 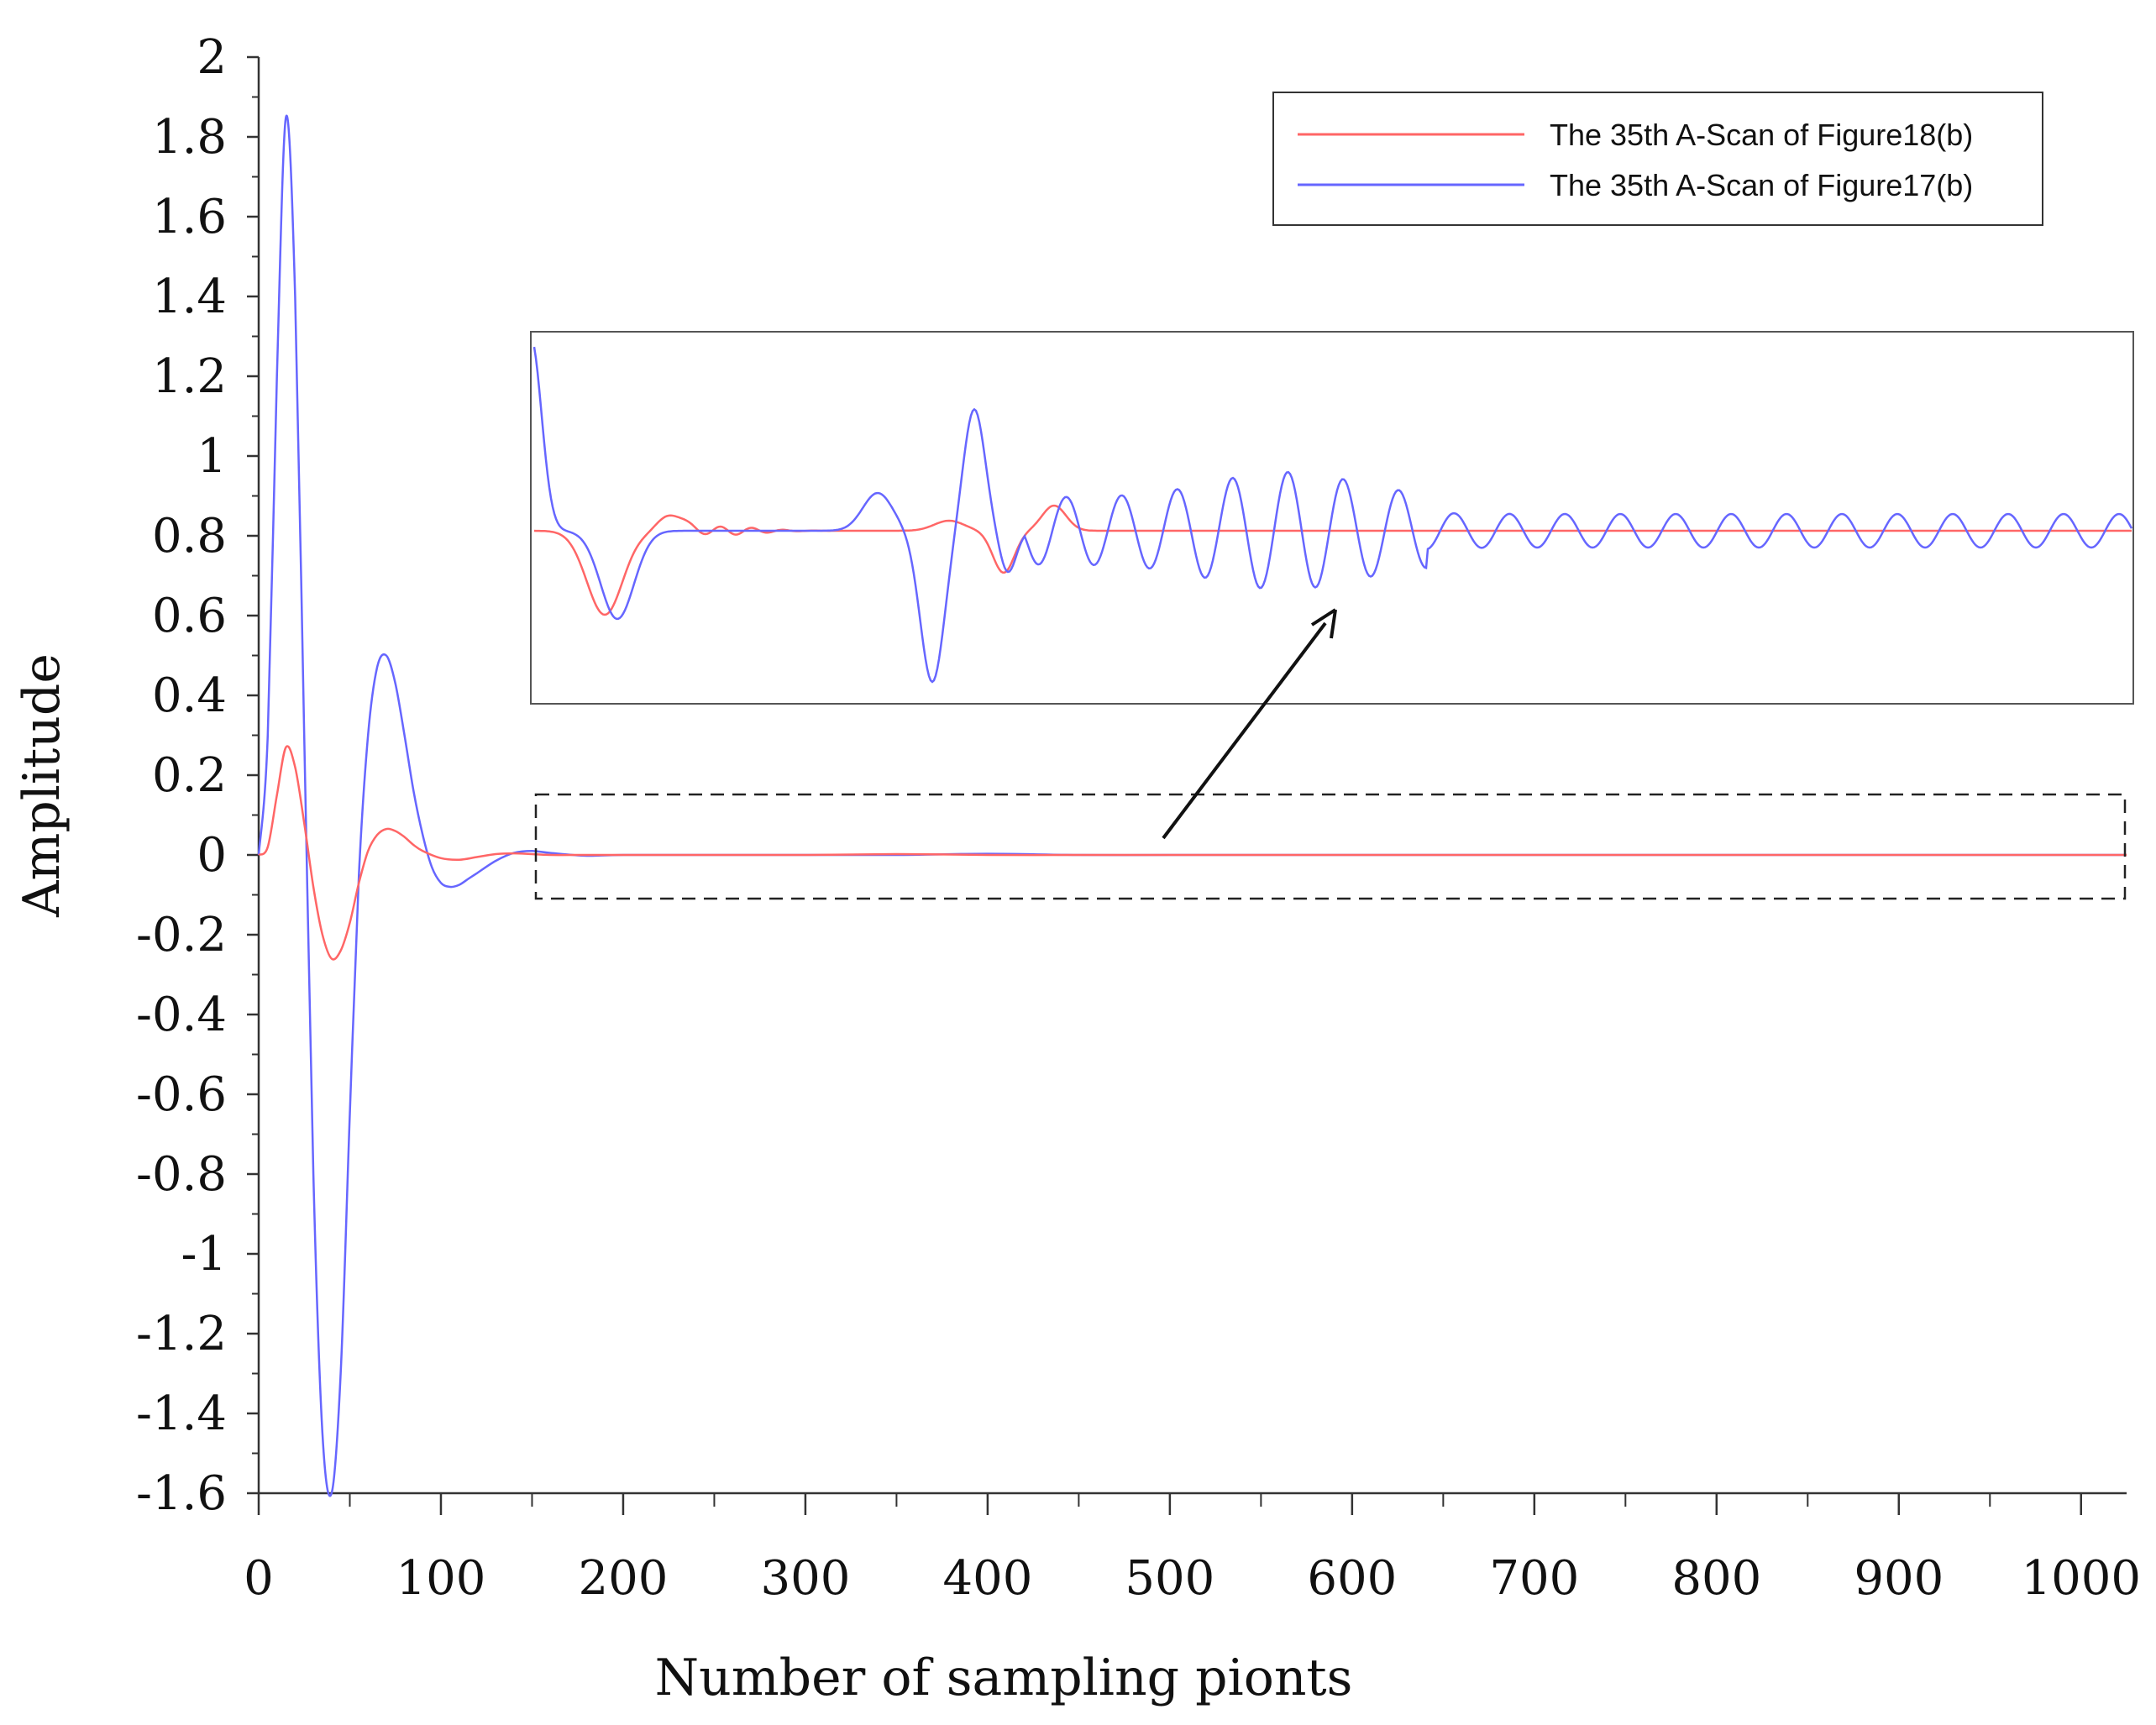 What do you see at coordinates (181, 1094) in the screenshot?
I see `y-tick-label: -0.6` at bounding box center [181, 1094].